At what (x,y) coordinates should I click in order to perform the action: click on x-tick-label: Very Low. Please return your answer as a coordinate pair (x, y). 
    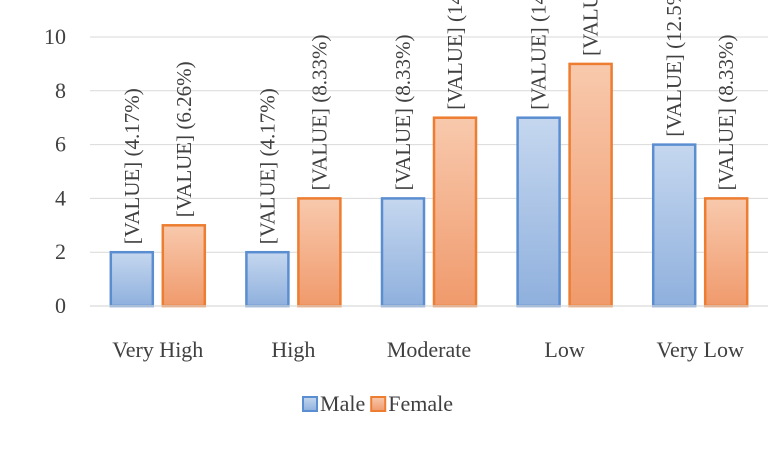
    Looking at the image, I should click on (700, 349).